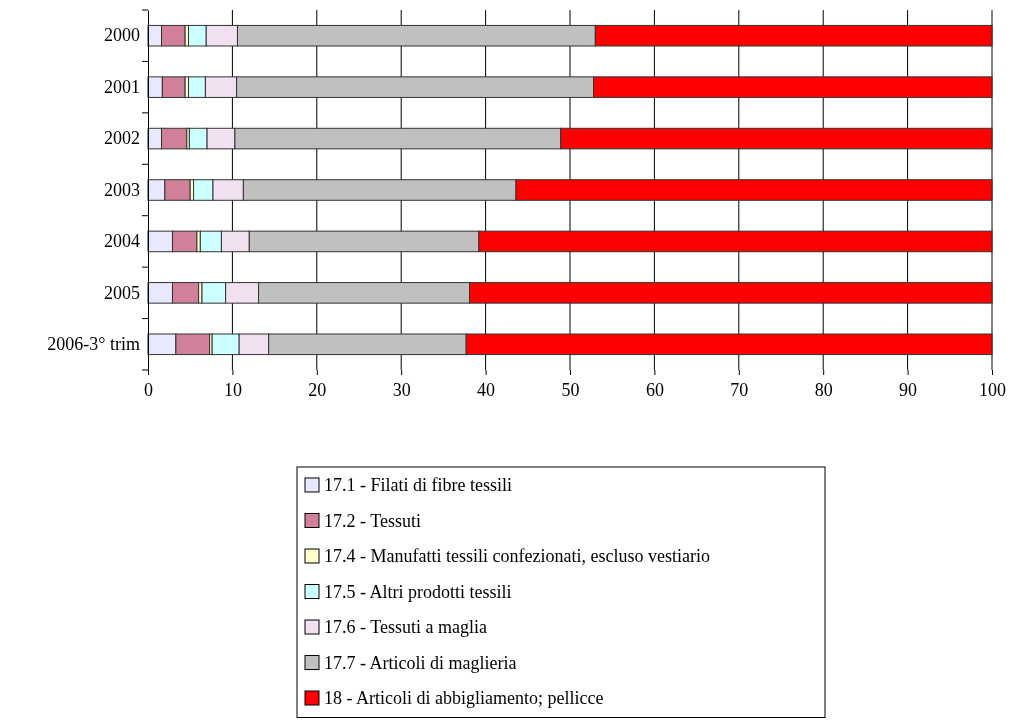  What do you see at coordinates (823, 389) in the screenshot?
I see `x-tick-label: 80` at bounding box center [823, 389].